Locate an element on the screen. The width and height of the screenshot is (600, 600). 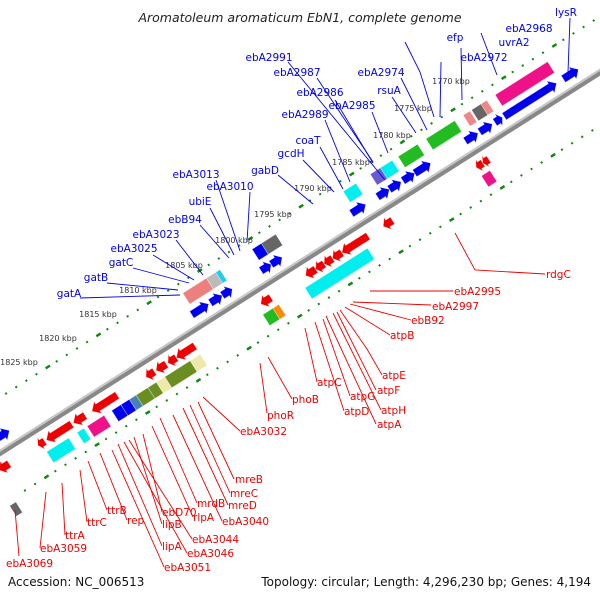
gene-label-ebA3023: ebA3023 is located at coordinates (155, 235).